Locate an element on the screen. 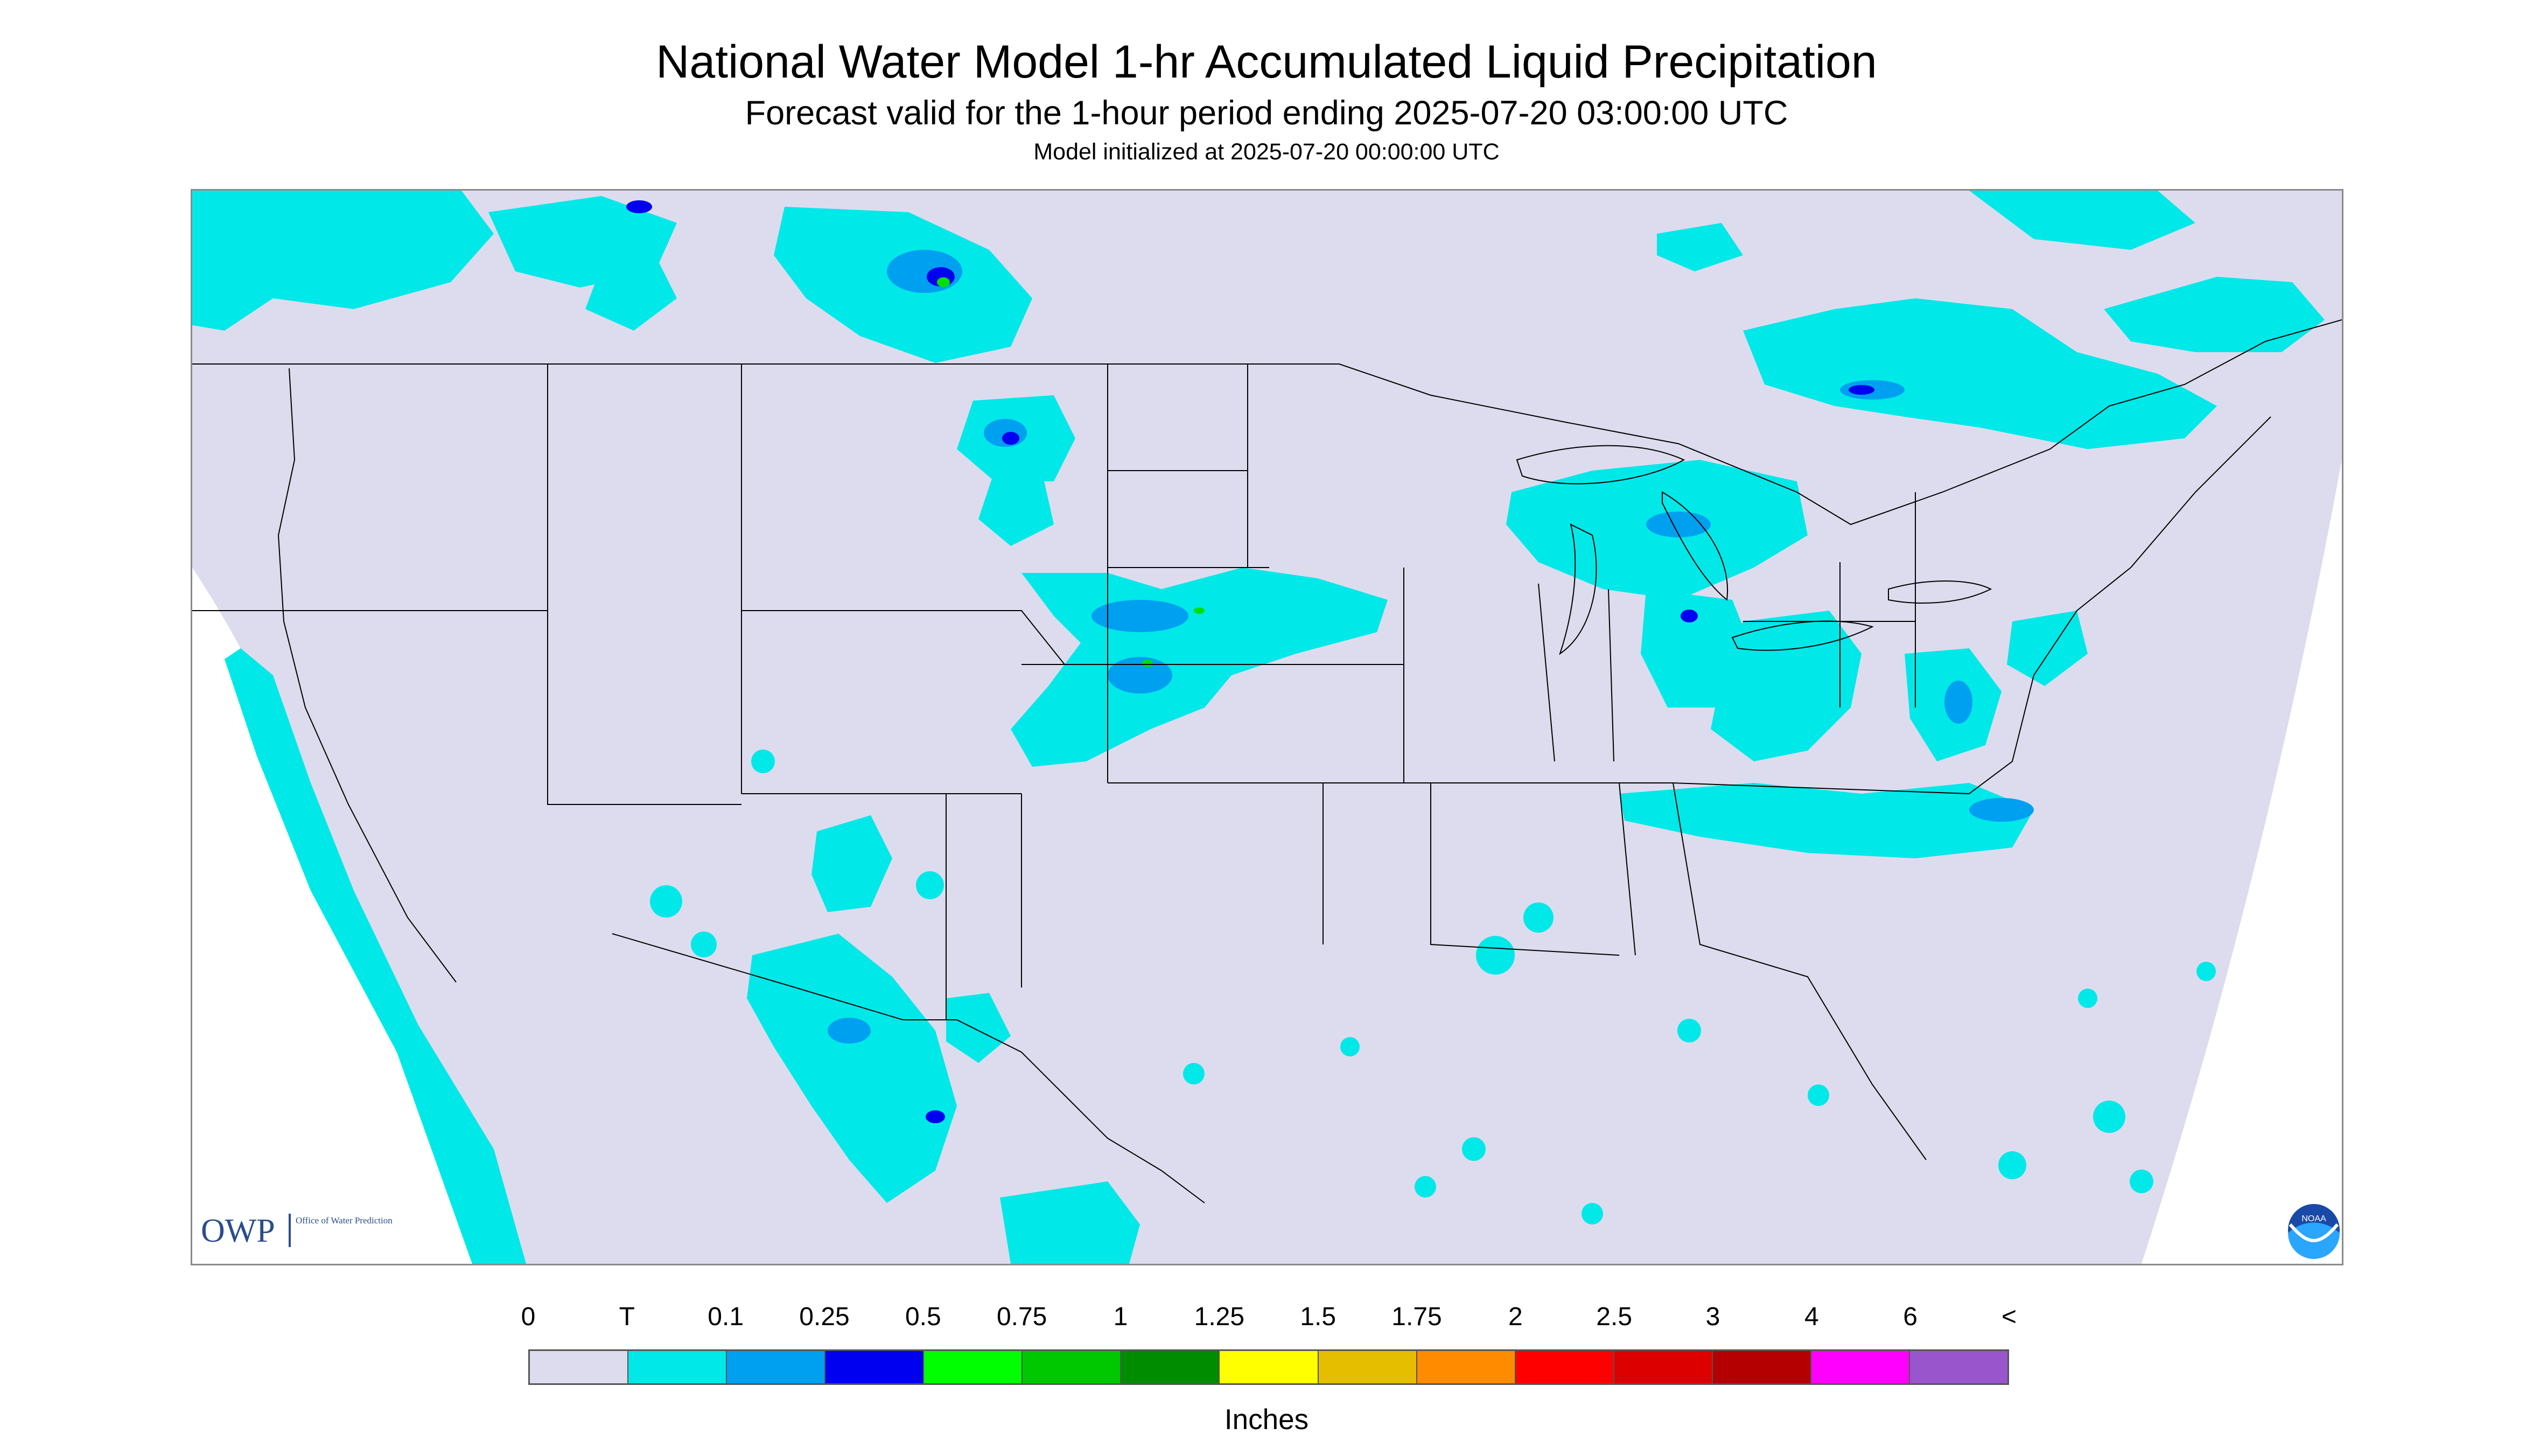 This screenshot has width=2533, height=1456. owp-logo: OWP Office of Water Prediction is located at coordinates (297, 1231).